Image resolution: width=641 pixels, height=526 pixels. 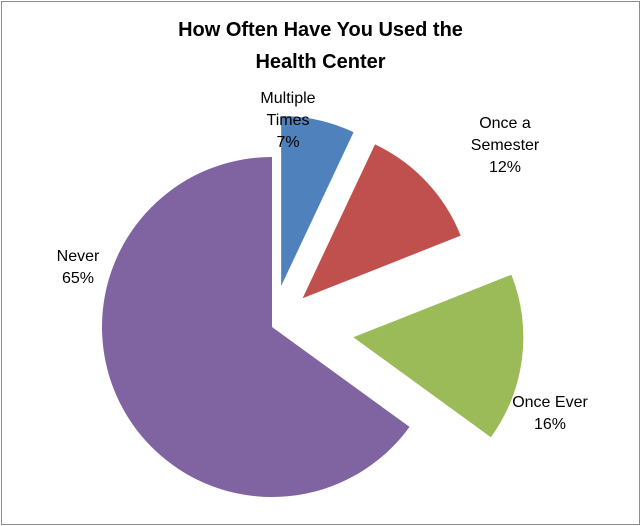 I want to click on slice-label-once-a-semester-line-1: Once a, so click(x=505, y=123).